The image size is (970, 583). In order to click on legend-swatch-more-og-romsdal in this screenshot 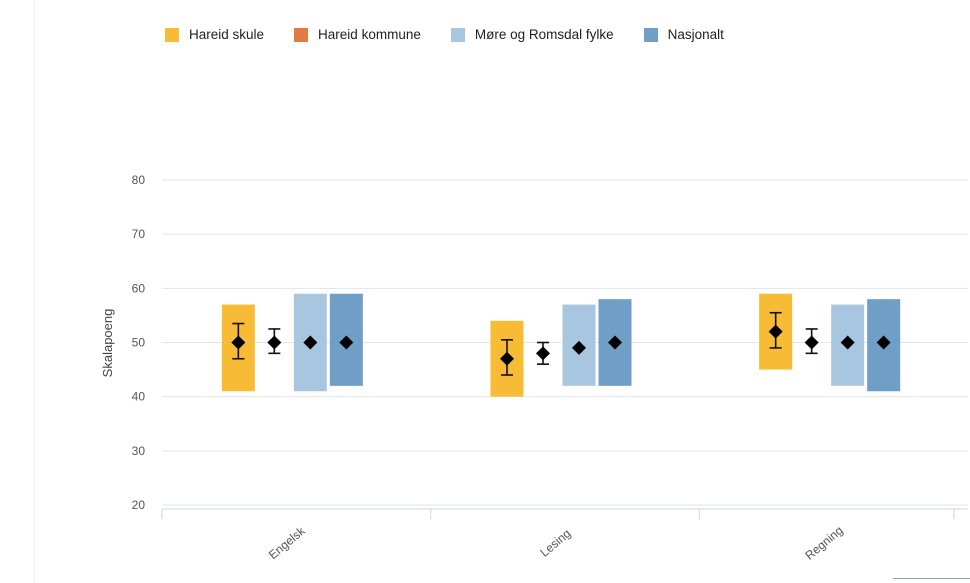, I will do `click(457, 34)`.